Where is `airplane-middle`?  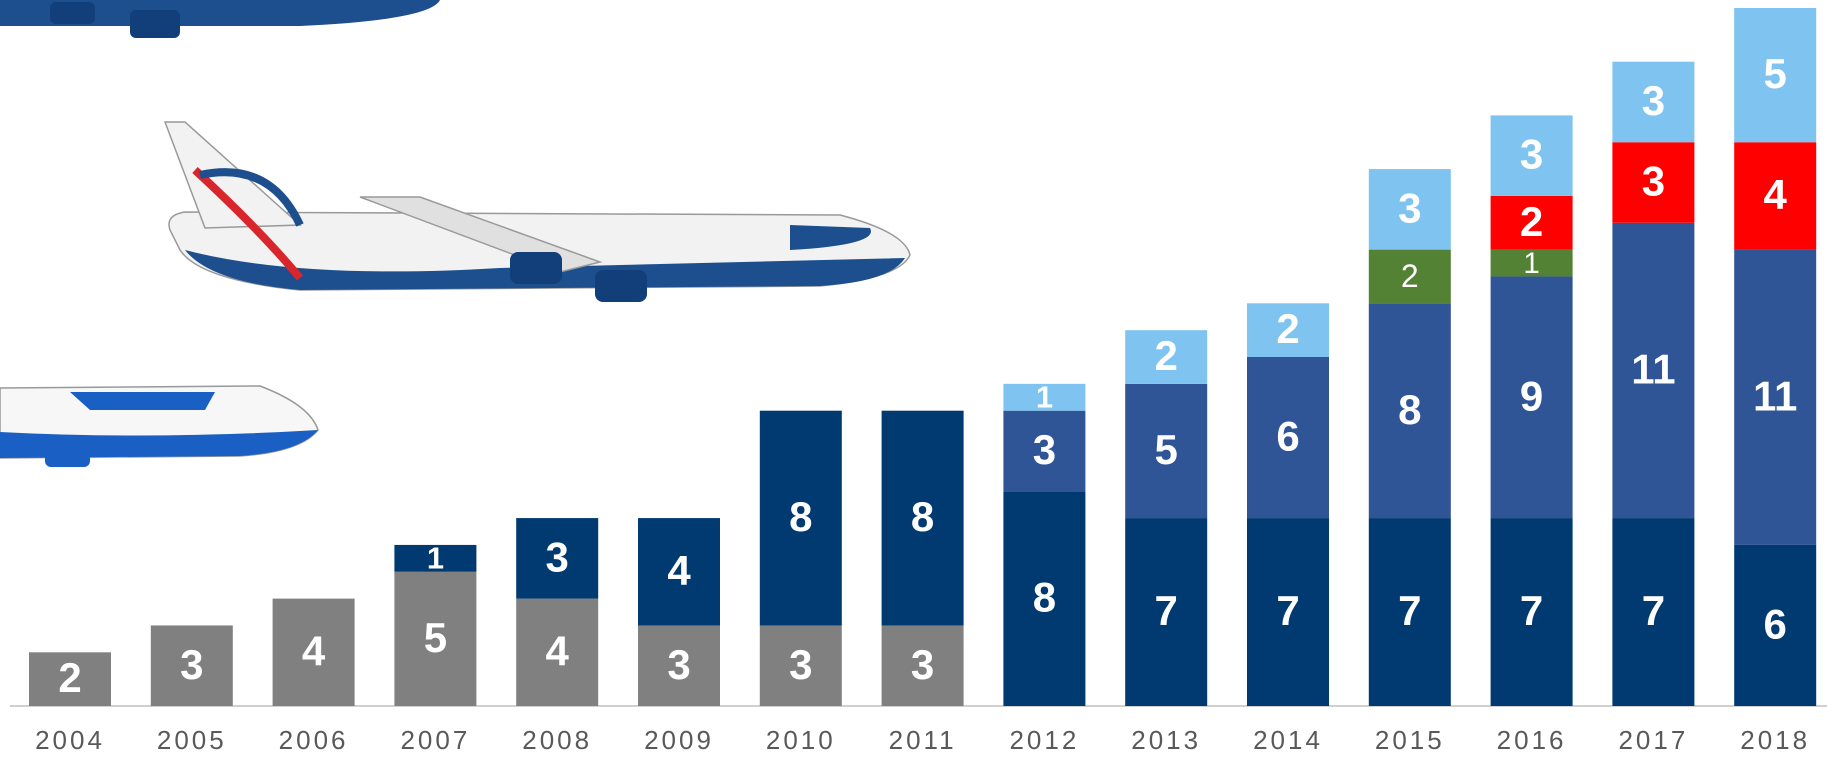 airplane-middle is located at coordinates (537, 211).